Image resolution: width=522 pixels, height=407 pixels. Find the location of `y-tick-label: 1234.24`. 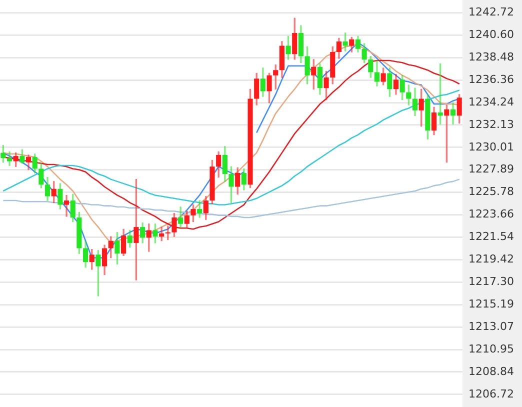

y-tick-label: 1234.24 is located at coordinates (491, 101).